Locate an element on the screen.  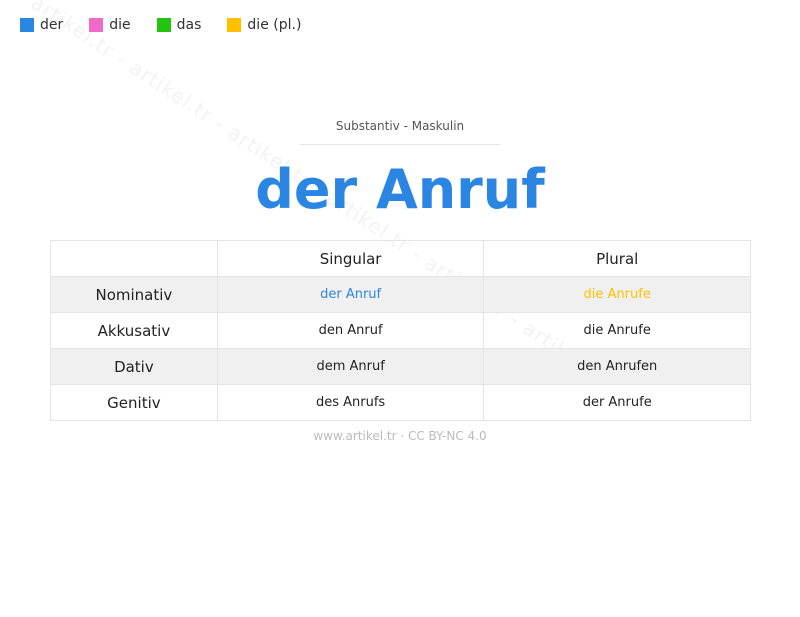
legend-label: die (pl.) is located at coordinates (274, 25).